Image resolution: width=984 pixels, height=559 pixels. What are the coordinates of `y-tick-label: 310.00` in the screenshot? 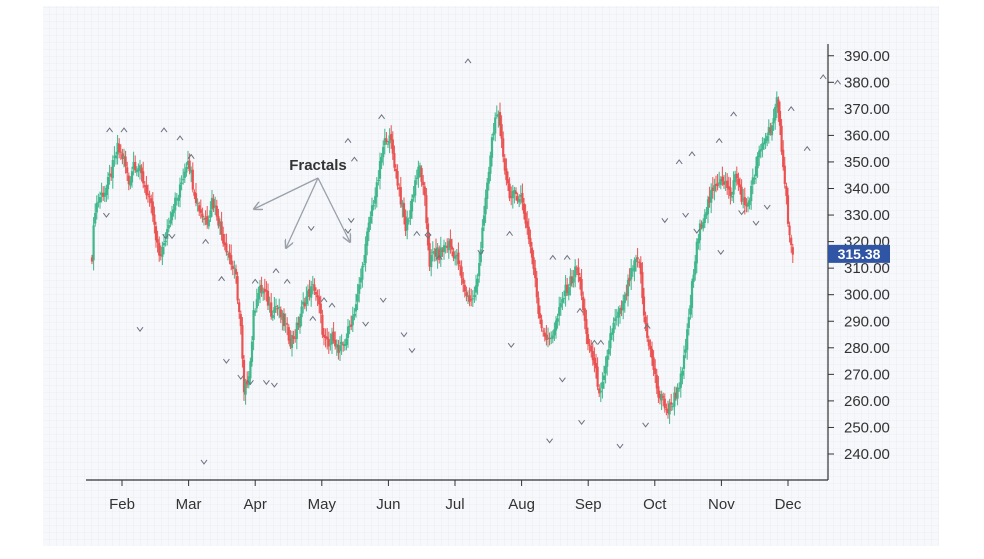 It's located at (867, 268).